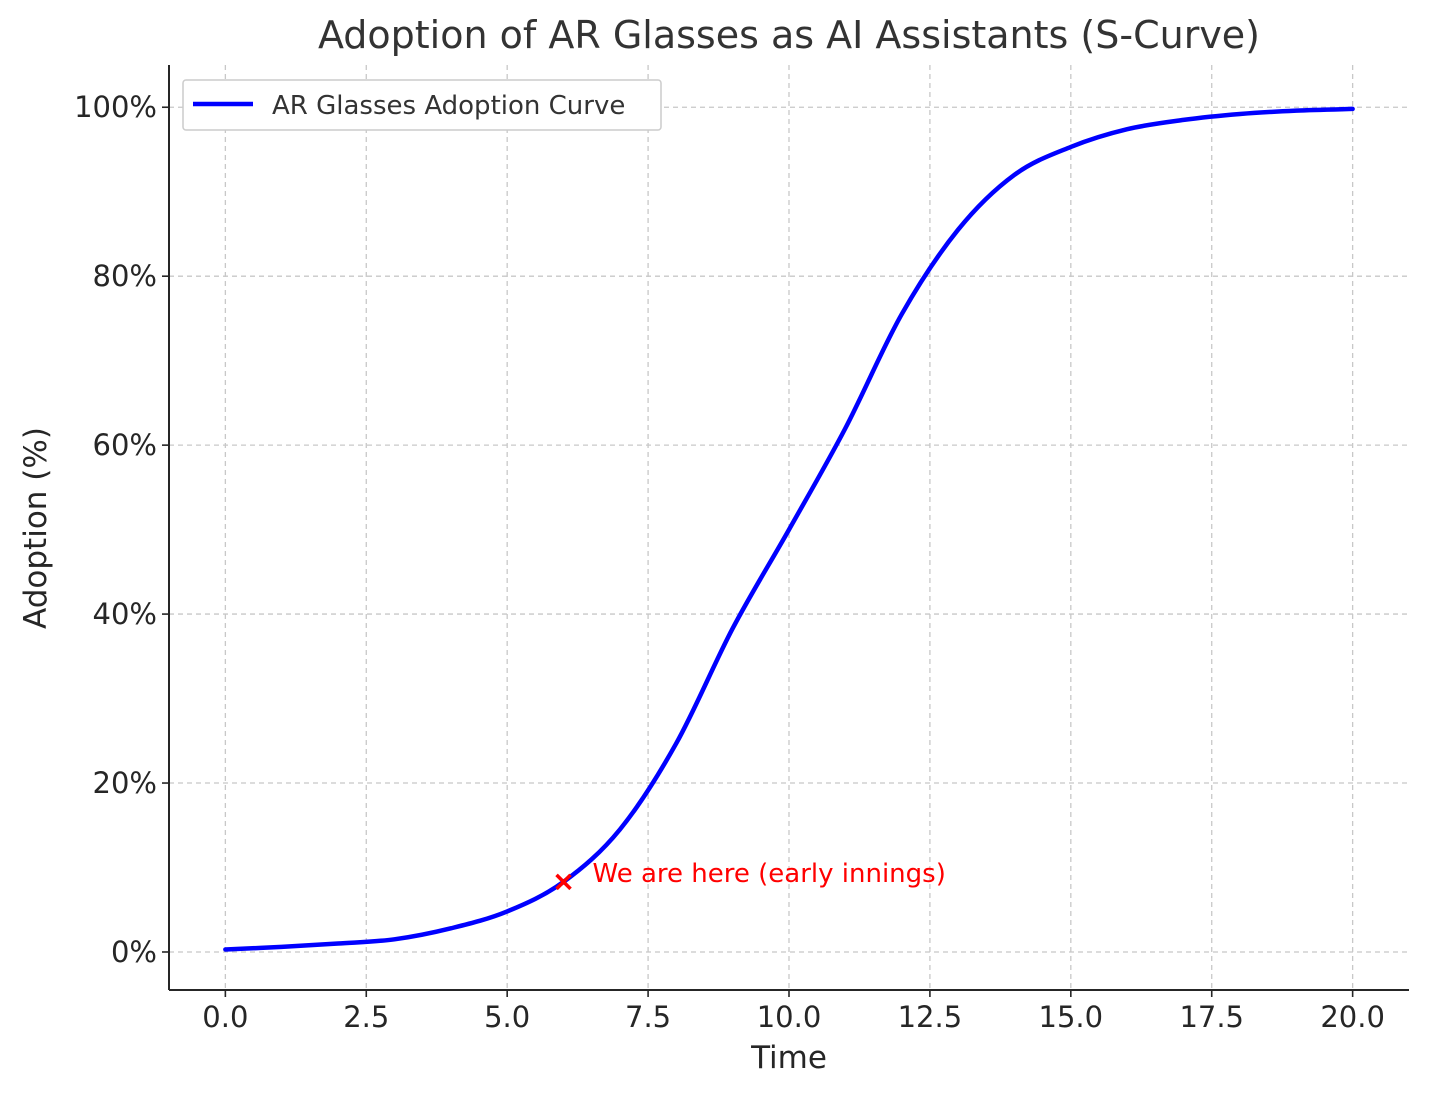 The image size is (1429, 1097). What do you see at coordinates (788, 1058) in the screenshot?
I see `x-axis-label: Time` at bounding box center [788, 1058].